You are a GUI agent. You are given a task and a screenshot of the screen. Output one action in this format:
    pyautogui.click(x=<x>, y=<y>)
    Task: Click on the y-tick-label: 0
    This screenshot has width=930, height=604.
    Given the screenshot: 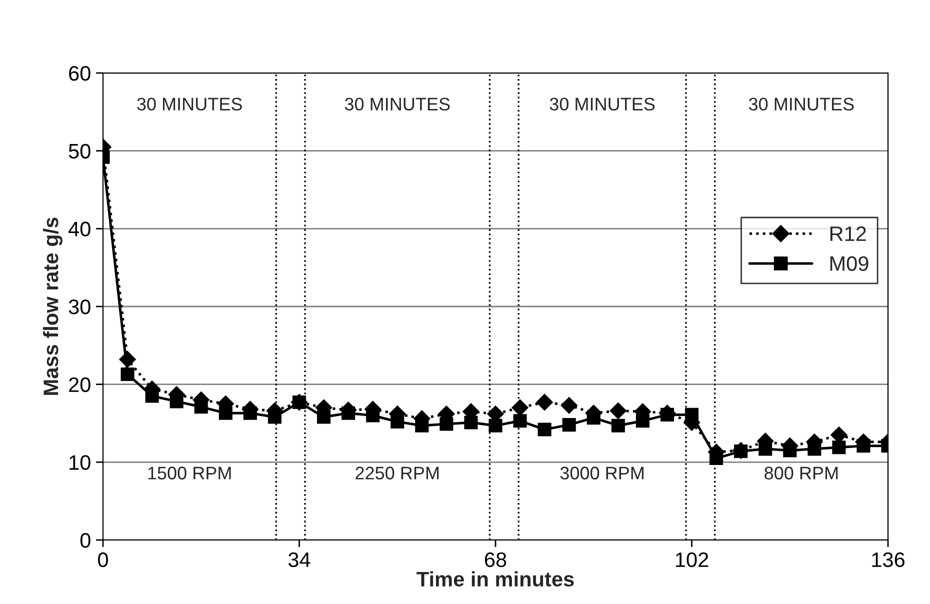 What is the action you would take?
    pyautogui.click(x=85, y=540)
    